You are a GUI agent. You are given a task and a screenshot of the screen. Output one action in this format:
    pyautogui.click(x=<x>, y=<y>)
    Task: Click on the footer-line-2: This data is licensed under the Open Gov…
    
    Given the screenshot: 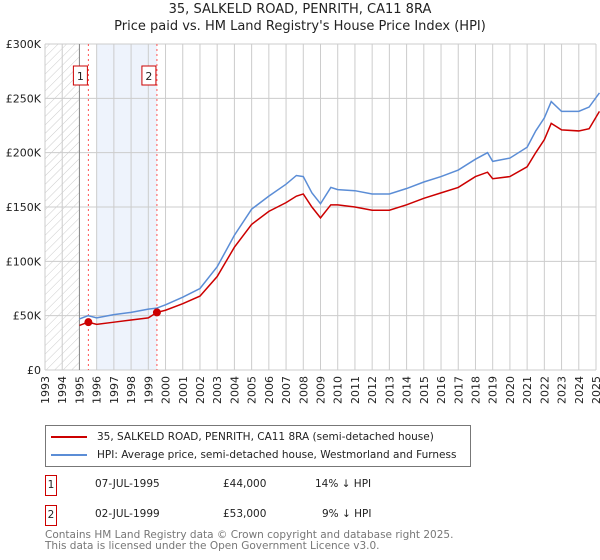 What is the action you would take?
    pyautogui.click(x=212, y=546)
    